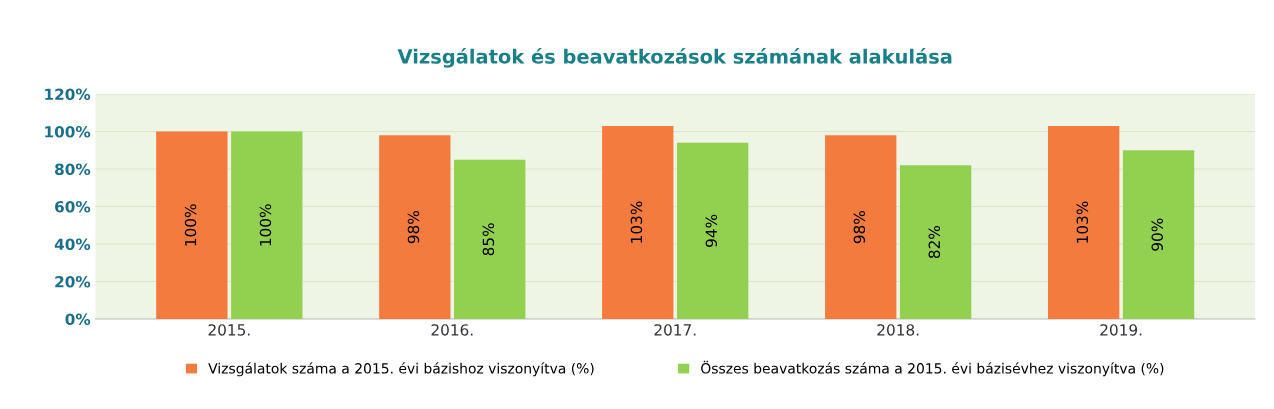  What do you see at coordinates (401, 369) in the screenshot?
I see `legend-label: Vizsgálatok száma a 2015. évi bázishoz viszonyítva (%)` at bounding box center [401, 369].